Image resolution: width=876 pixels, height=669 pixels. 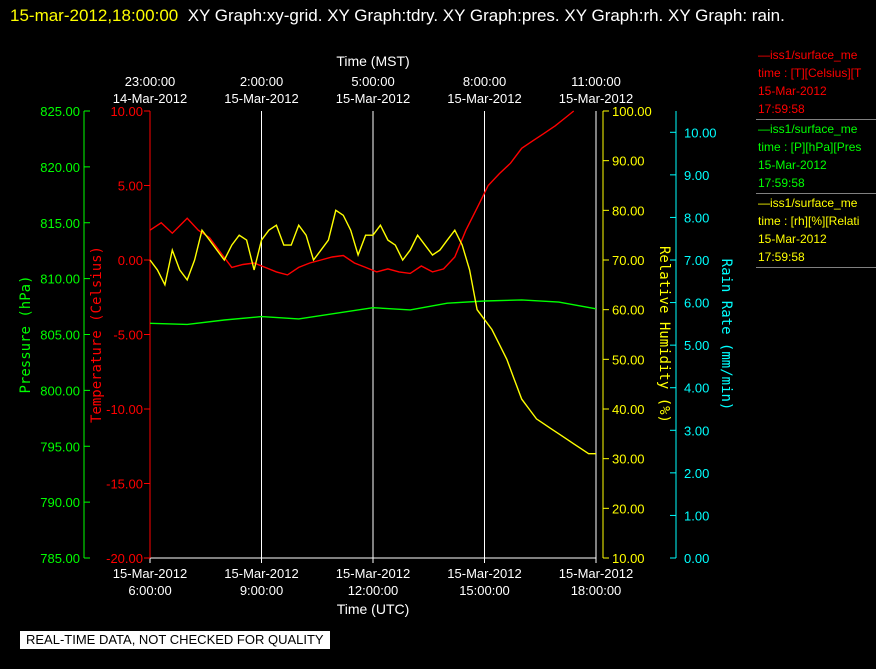 What do you see at coordinates (150, 81) in the screenshot?
I see `x-top-tick-time: 23:00:00` at bounding box center [150, 81].